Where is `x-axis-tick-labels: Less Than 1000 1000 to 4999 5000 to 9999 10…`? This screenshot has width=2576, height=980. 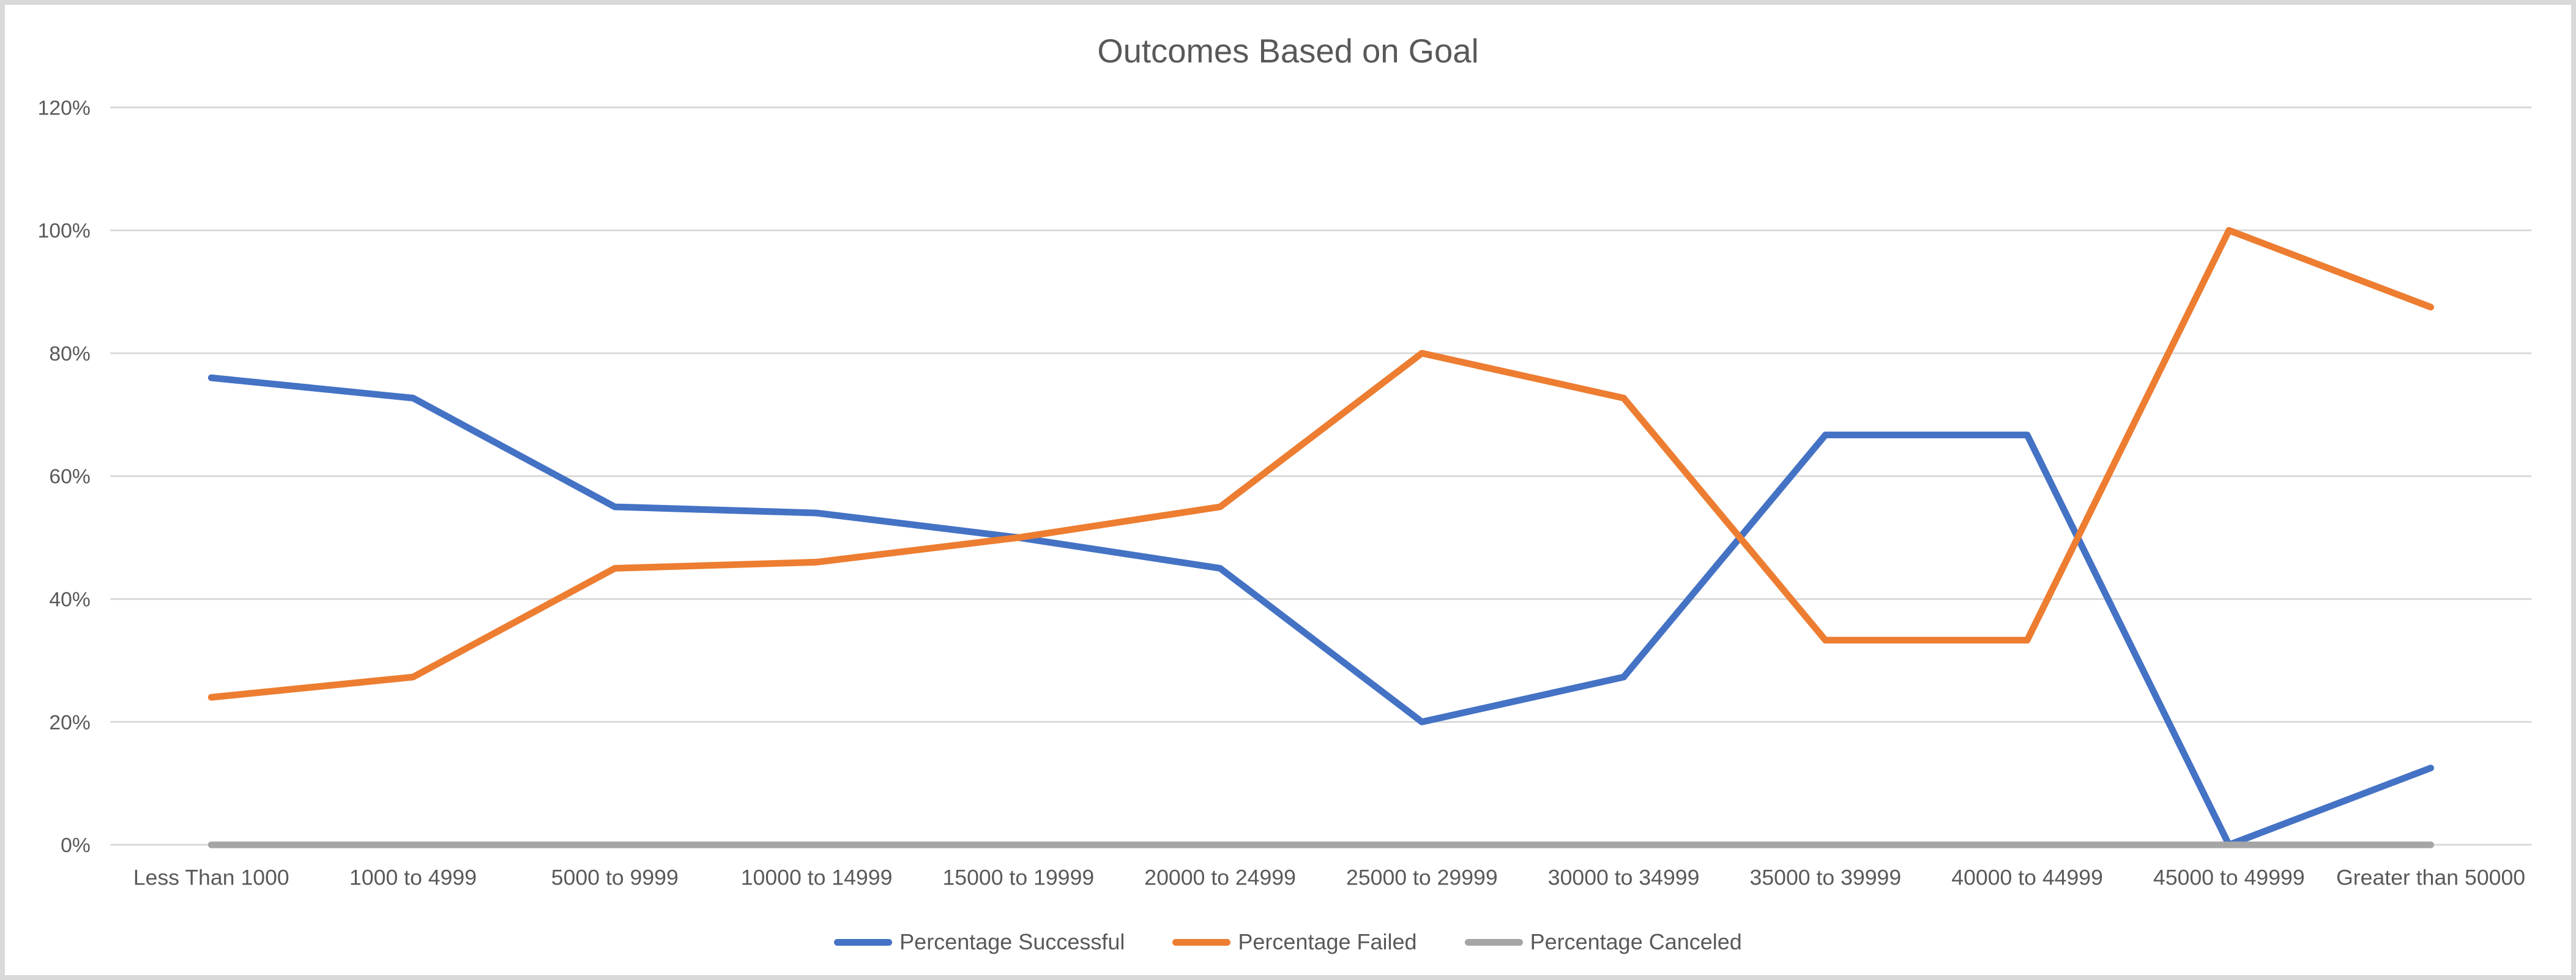 x-axis-tick-labels: Less Than 1000 1000 to 4999 5000 to 9999 10… is located at coordinates (1329, 877).